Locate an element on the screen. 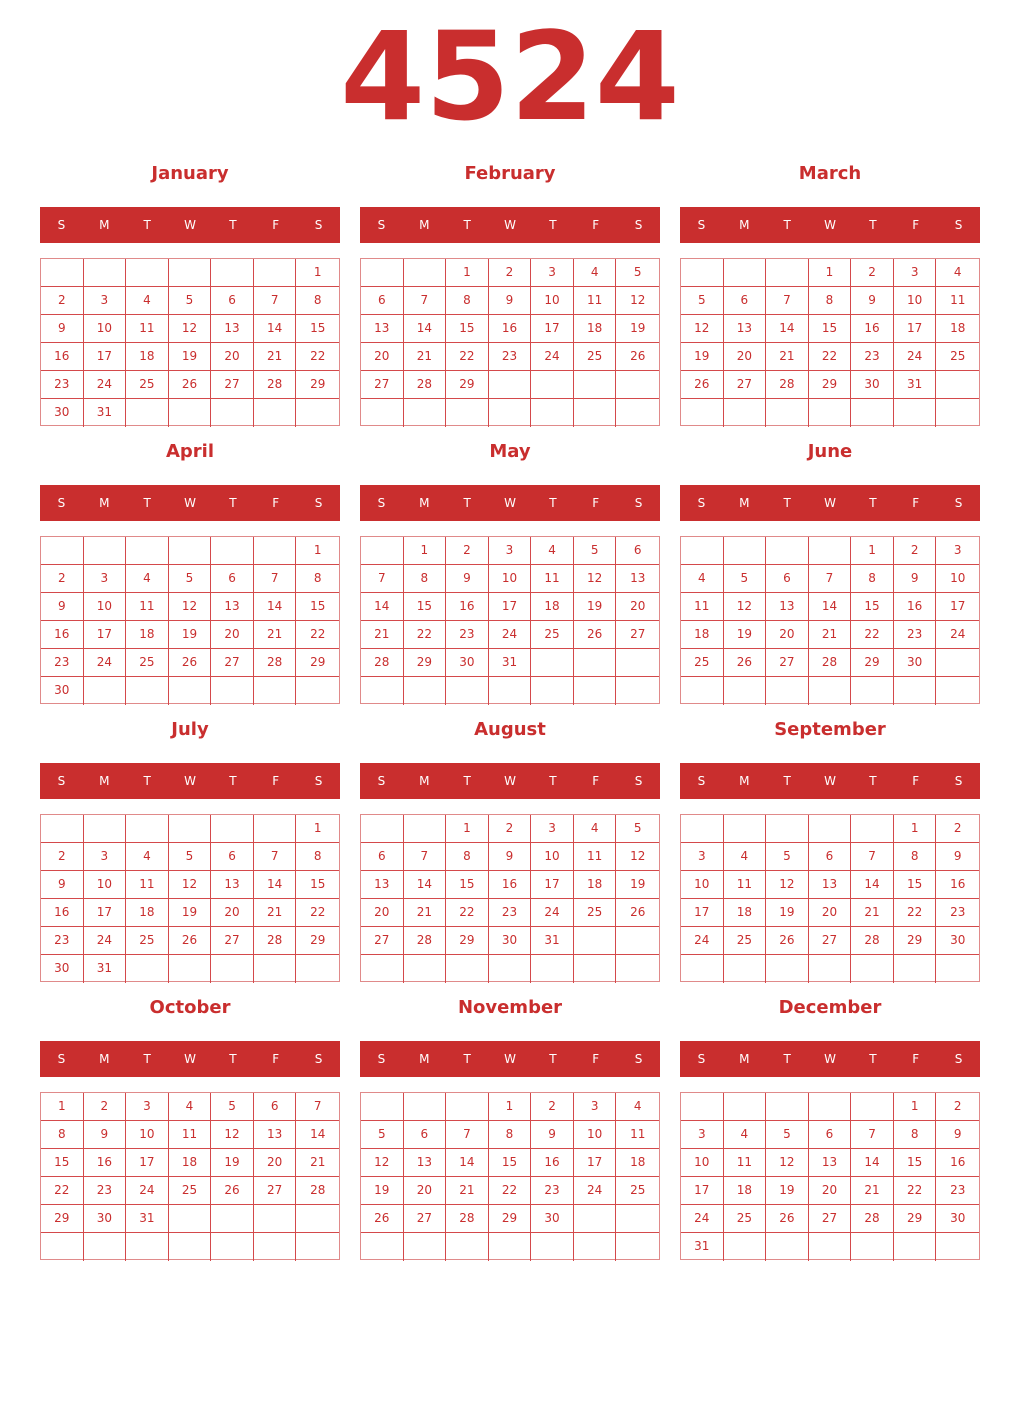 The width and height of the screenshot is (1020, 1412). day-cell: 13 is located at coordinates (787, 607).